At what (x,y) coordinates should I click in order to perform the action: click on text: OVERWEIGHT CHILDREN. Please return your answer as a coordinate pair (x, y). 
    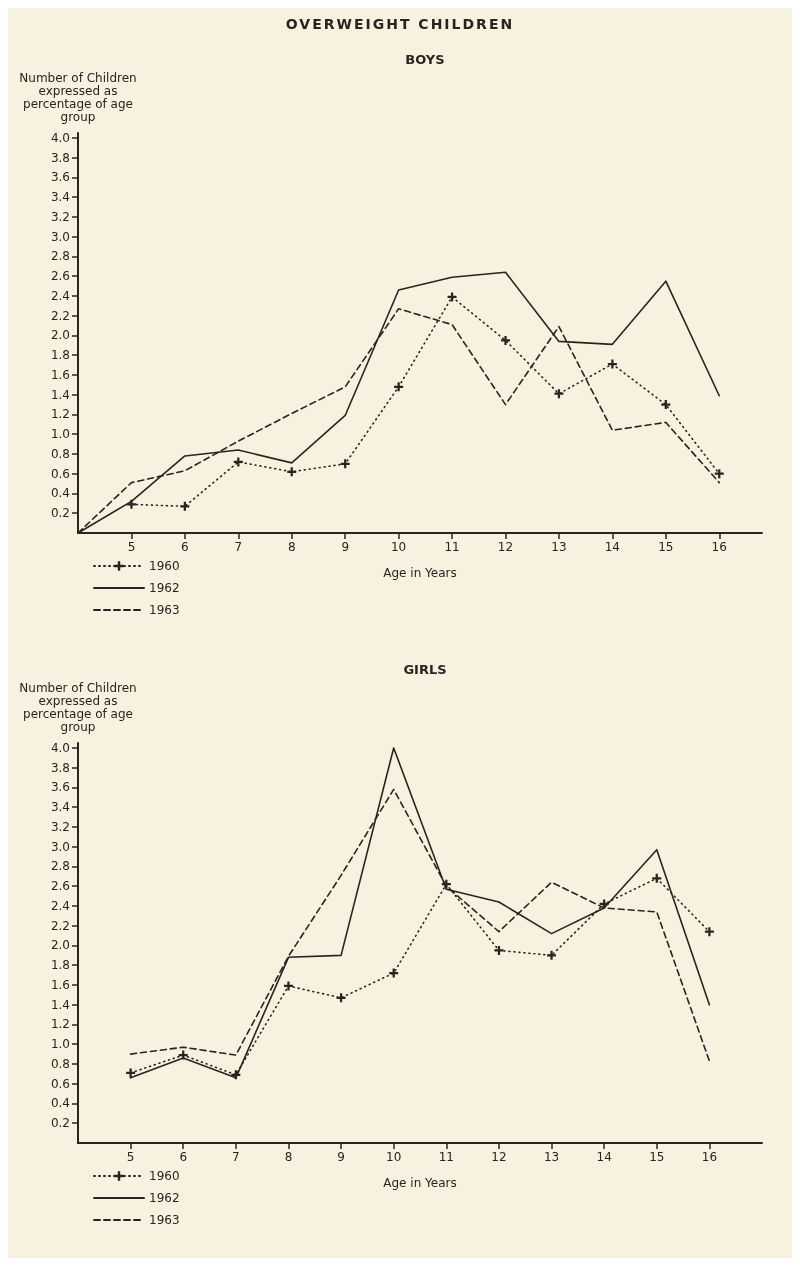
    Looking at the image, I should click on (400, 24).